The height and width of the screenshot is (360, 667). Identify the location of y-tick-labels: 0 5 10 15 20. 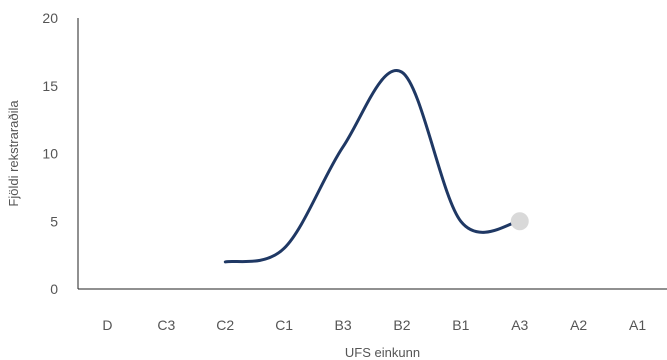
(50, 153).